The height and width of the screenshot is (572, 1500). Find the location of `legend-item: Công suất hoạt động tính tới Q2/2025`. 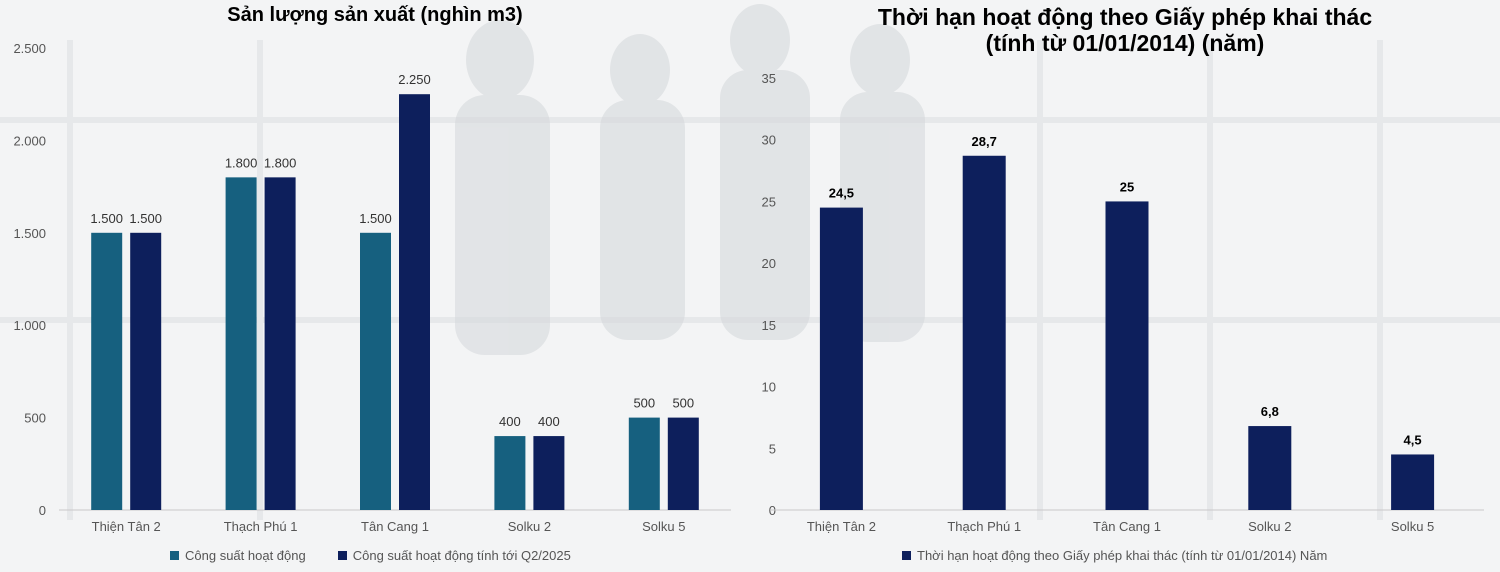

legend-item: Công suất hoạt động tính tới Q2/2025 is located at coordinates (454, 555).